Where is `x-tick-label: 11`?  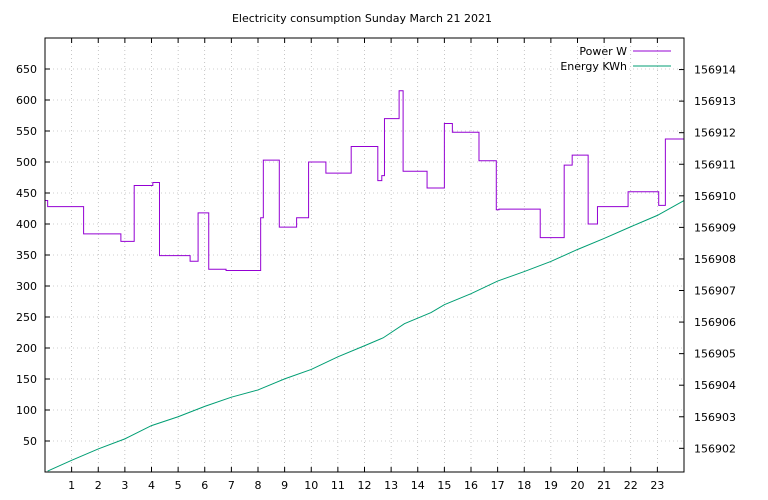 x-tick-label: 11 is located at coordinates (338, 485).